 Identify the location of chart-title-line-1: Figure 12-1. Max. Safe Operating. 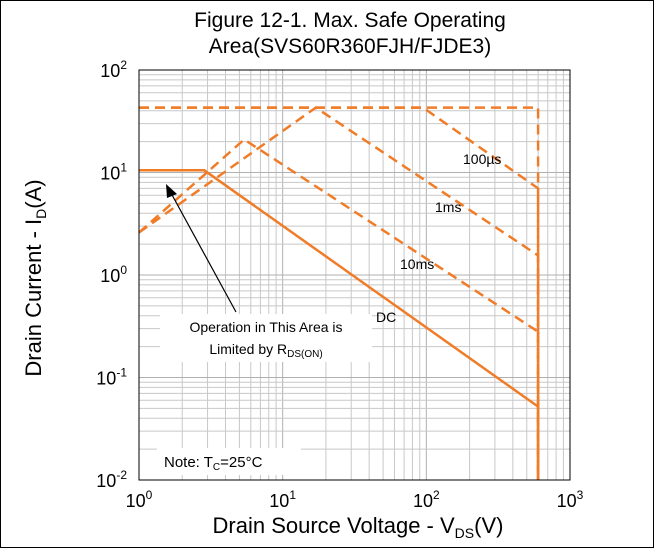
(350, 20).